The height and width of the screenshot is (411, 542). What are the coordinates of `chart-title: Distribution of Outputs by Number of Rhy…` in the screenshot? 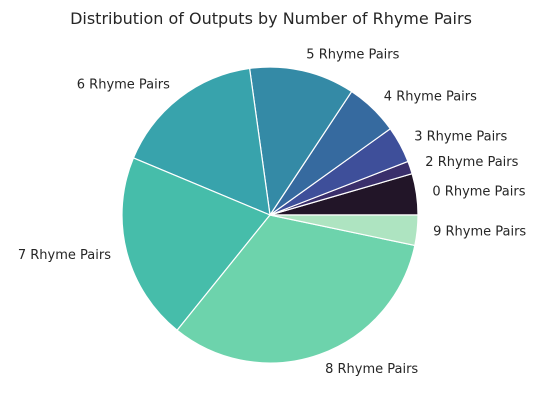 It's located at (271, 18).